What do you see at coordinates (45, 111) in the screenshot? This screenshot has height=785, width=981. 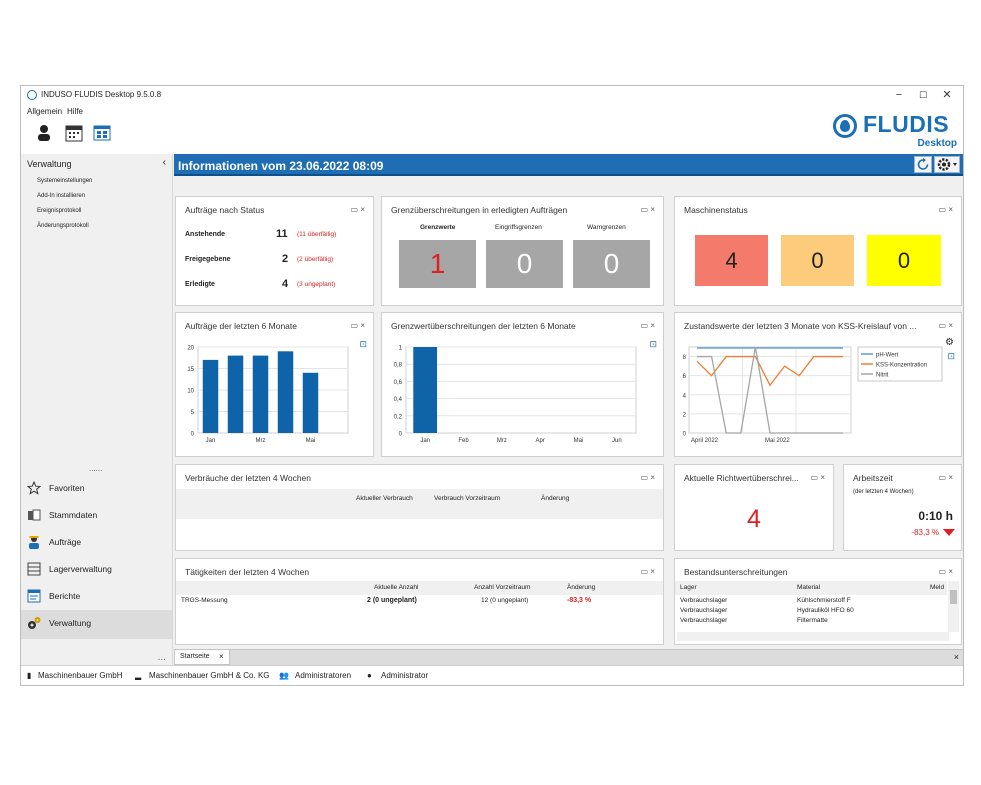 I see `menu-allgemein: Allgemein` at bounding box center [45, 111].